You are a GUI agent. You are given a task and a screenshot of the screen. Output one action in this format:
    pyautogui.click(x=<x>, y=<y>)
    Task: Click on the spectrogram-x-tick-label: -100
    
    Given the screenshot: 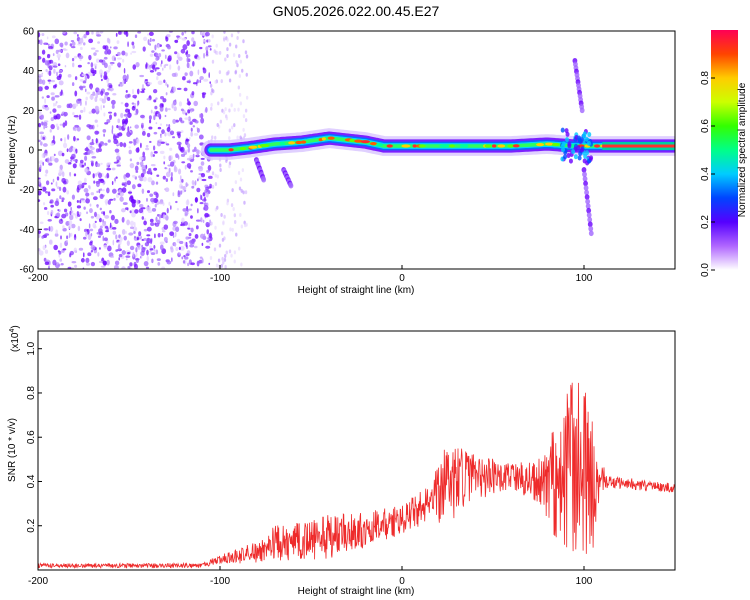 What is the action you would take?
    pyautogui.click(x=220, y=278)
    